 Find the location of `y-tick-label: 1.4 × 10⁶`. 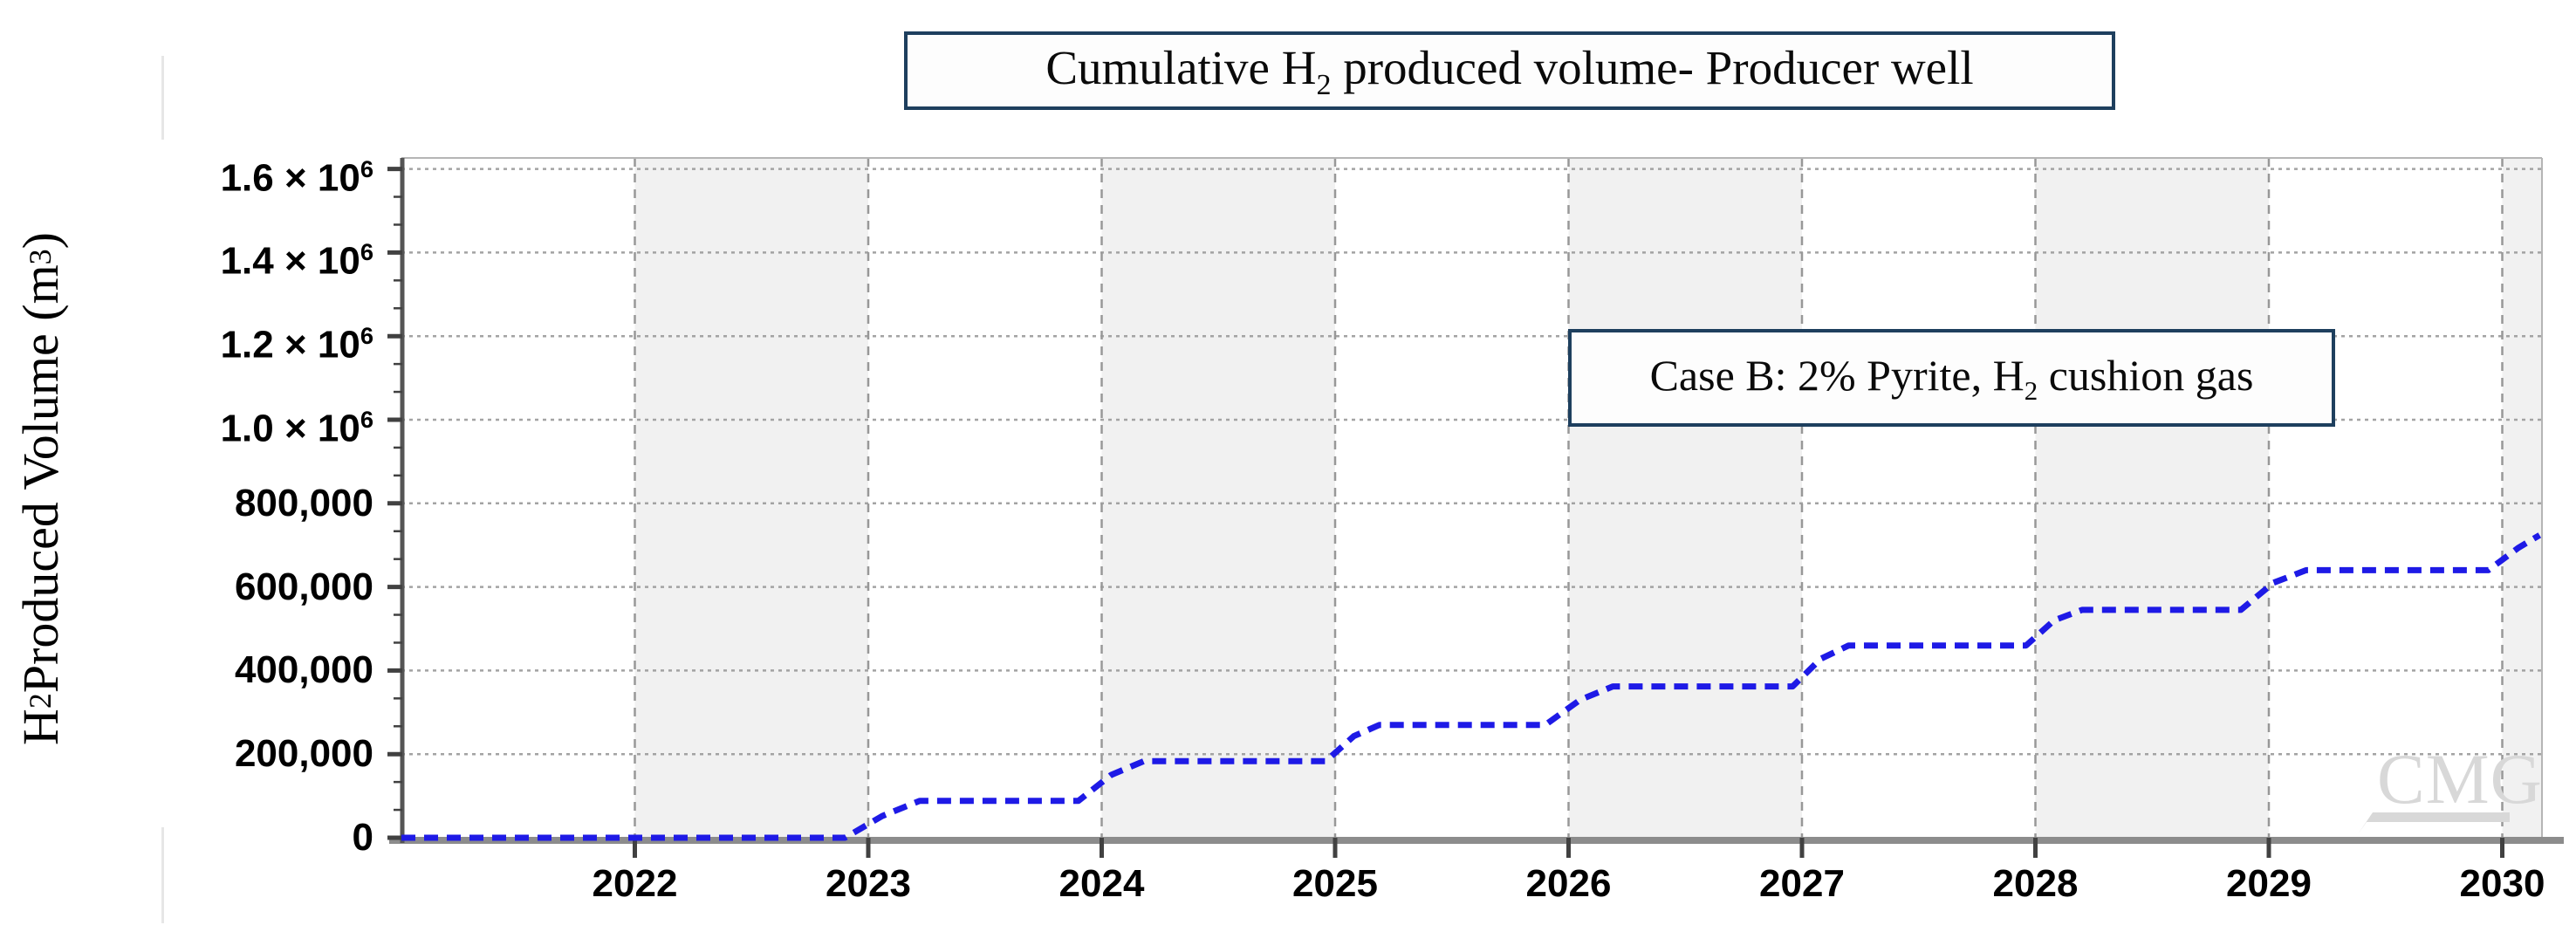

y-tick-label: 1.4 × 10⁶ is located at coordinates (297, 261).